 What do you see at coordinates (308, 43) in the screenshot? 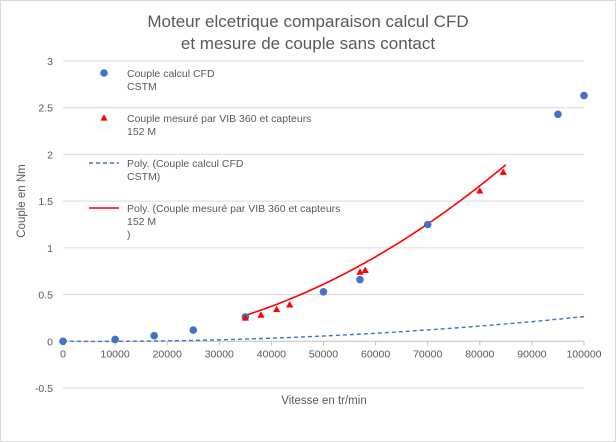
I see `chart-title-line-2: et mesure de couple sans contact` at bounding box center [308, 43].